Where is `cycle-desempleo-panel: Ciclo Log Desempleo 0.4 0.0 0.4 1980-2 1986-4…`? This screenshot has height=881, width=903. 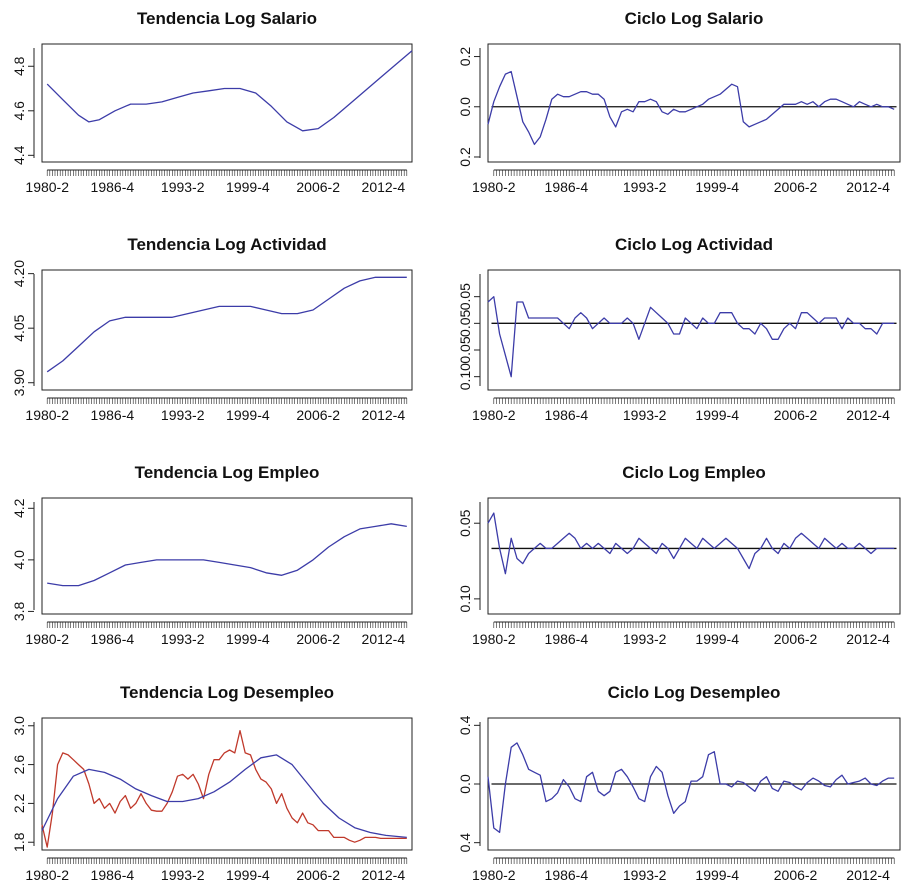
cycle-desempleo-panel: Ciclo Log Desempleo 0.4 0.0 0.4 1980-2 1986-4… is located at coordinates (679, 782).